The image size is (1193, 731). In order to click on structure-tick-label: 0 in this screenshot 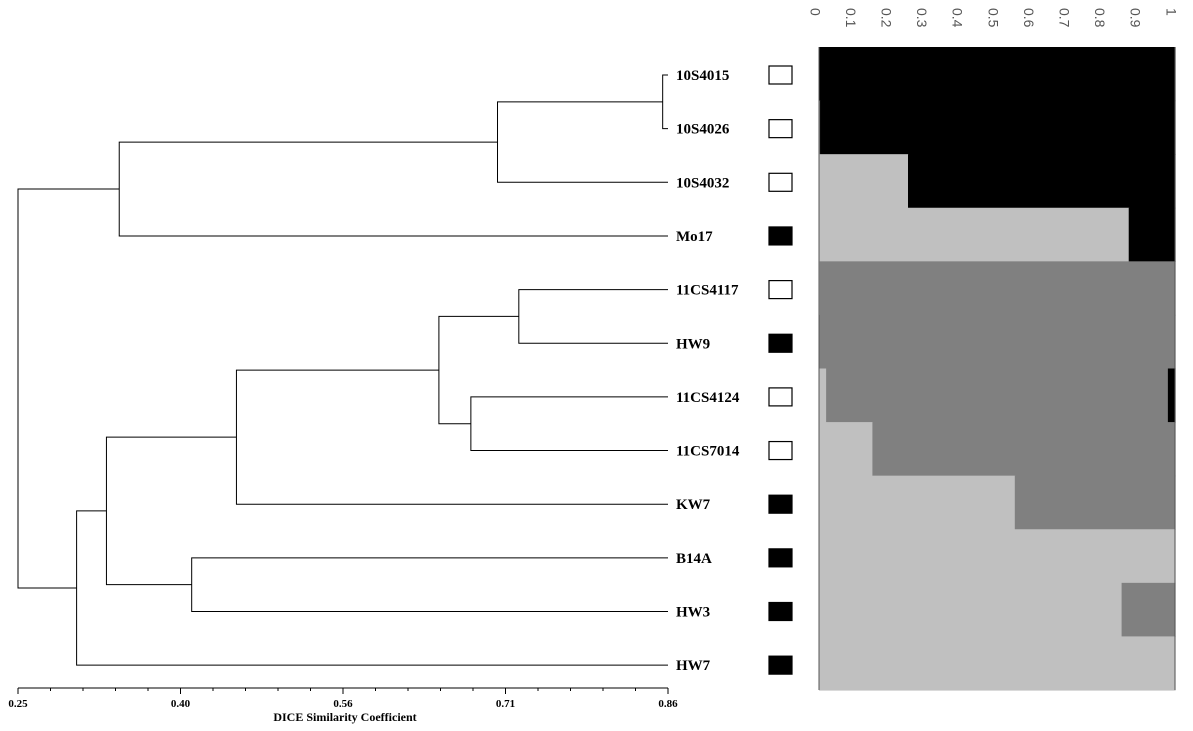, I will do `click(815, 12)`.